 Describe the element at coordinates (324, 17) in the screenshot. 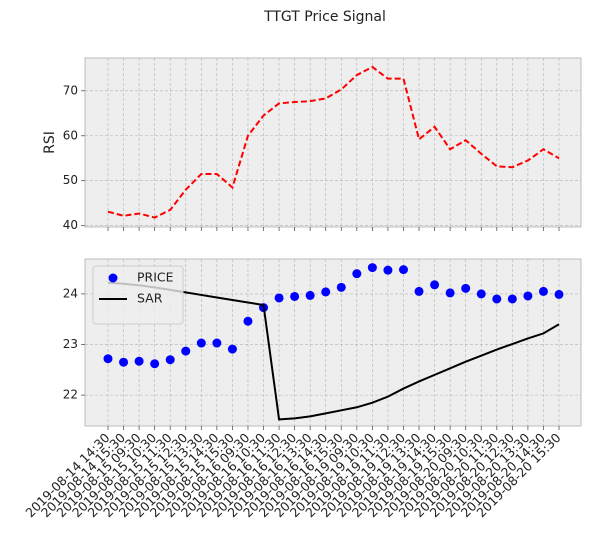

I see `figure-title: TTGT Price Signal` at that location.